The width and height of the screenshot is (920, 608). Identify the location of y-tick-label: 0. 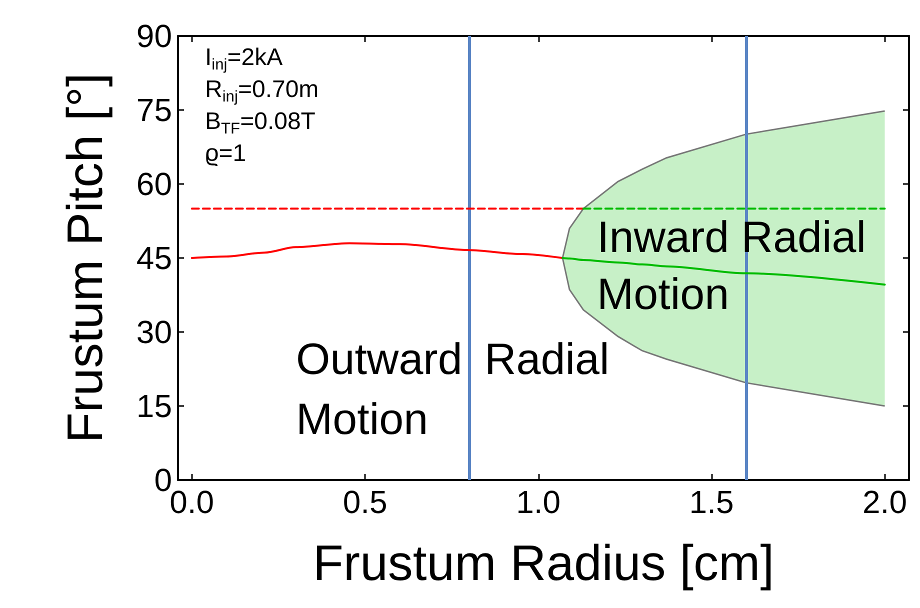
(163, 480).